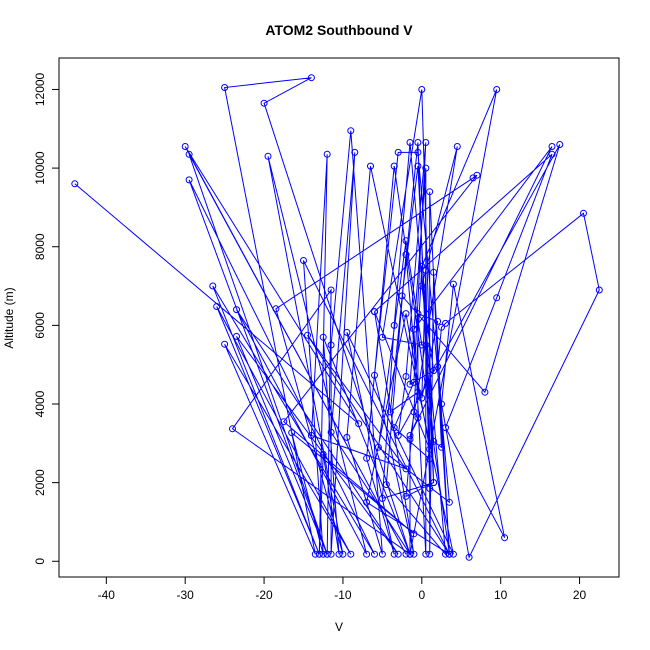 The height and width of the screenshot is (650, 650). Describe the element at coordinates (40, 89) in the screenshot. I see `y-tick-label: 12000` at that location.